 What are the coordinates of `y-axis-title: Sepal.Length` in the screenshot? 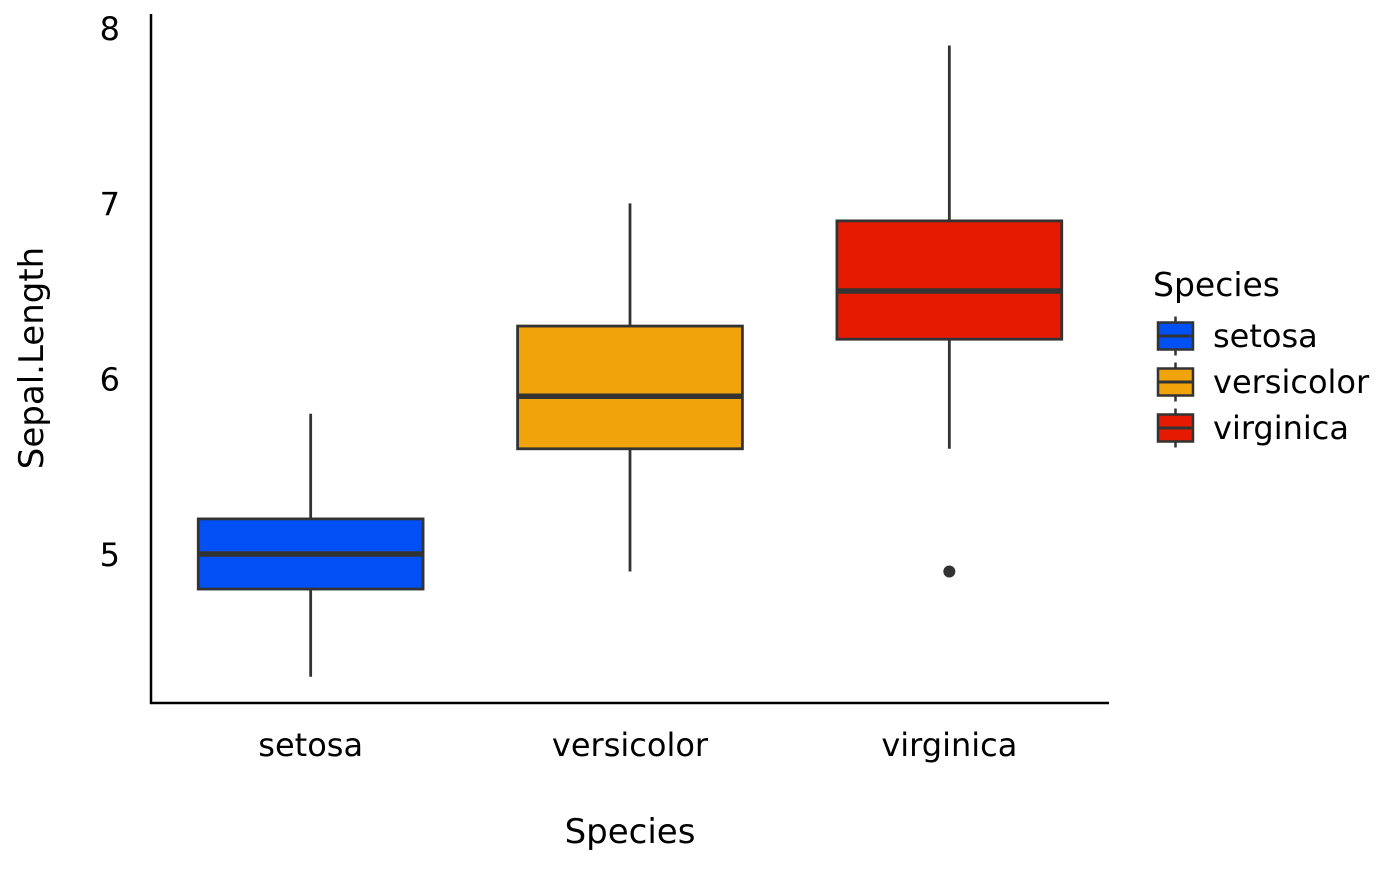 It's located at (32, 358).